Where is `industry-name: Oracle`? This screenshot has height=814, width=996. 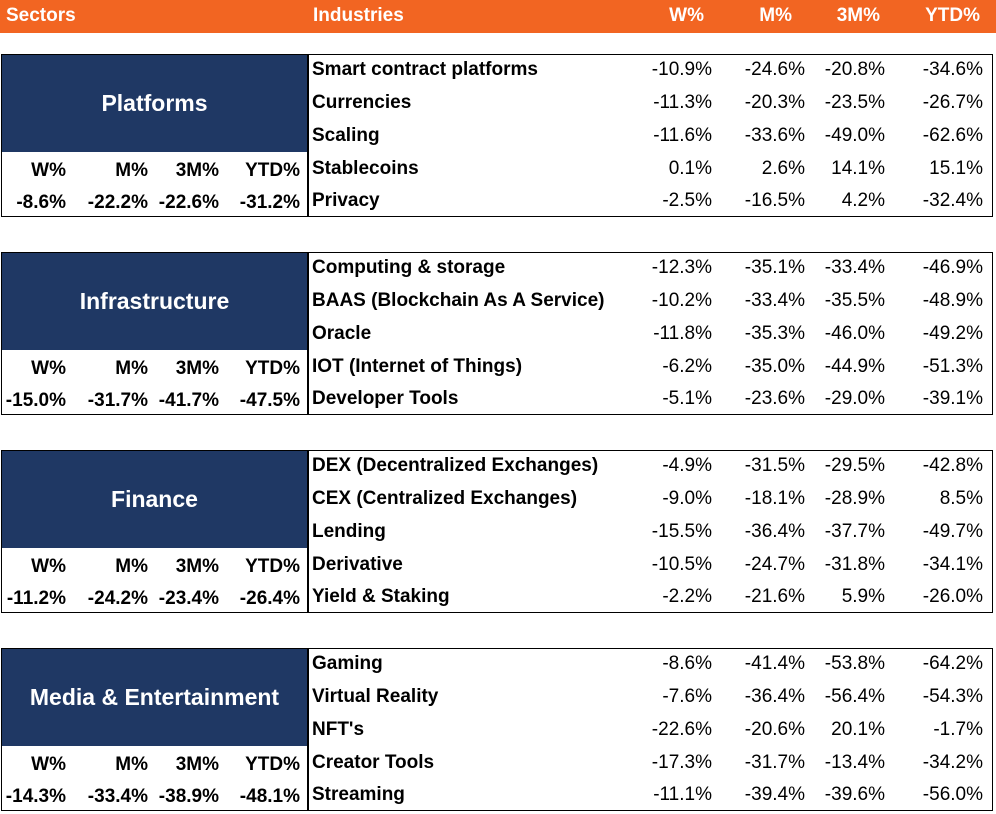 industry-name: Oracle is located at coordinates (342, 333).